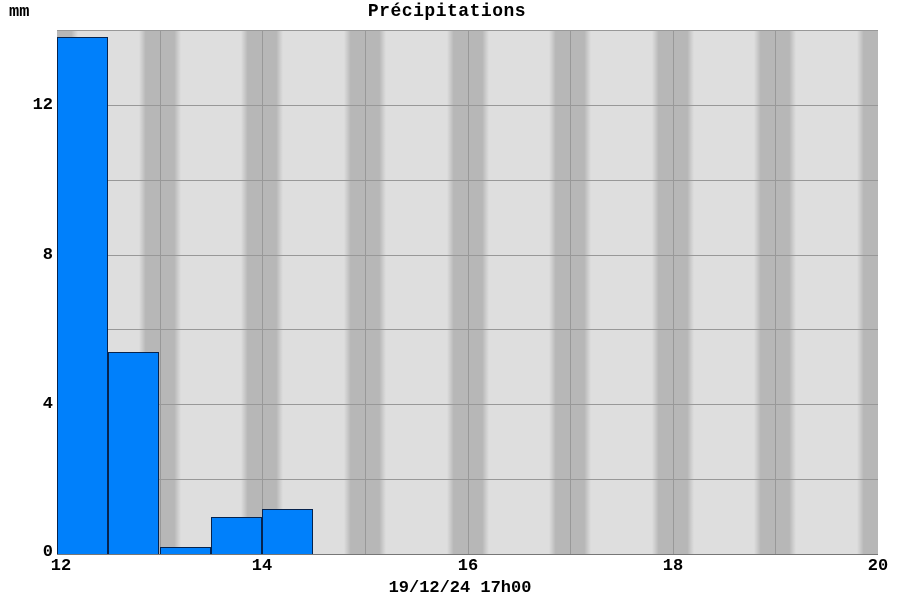 This screenshot has width=900, height=600. What do you see at coordinates (47, 255) in the screenshot?
I see `y-tick-label: 8` at bounding box center [47, 255].